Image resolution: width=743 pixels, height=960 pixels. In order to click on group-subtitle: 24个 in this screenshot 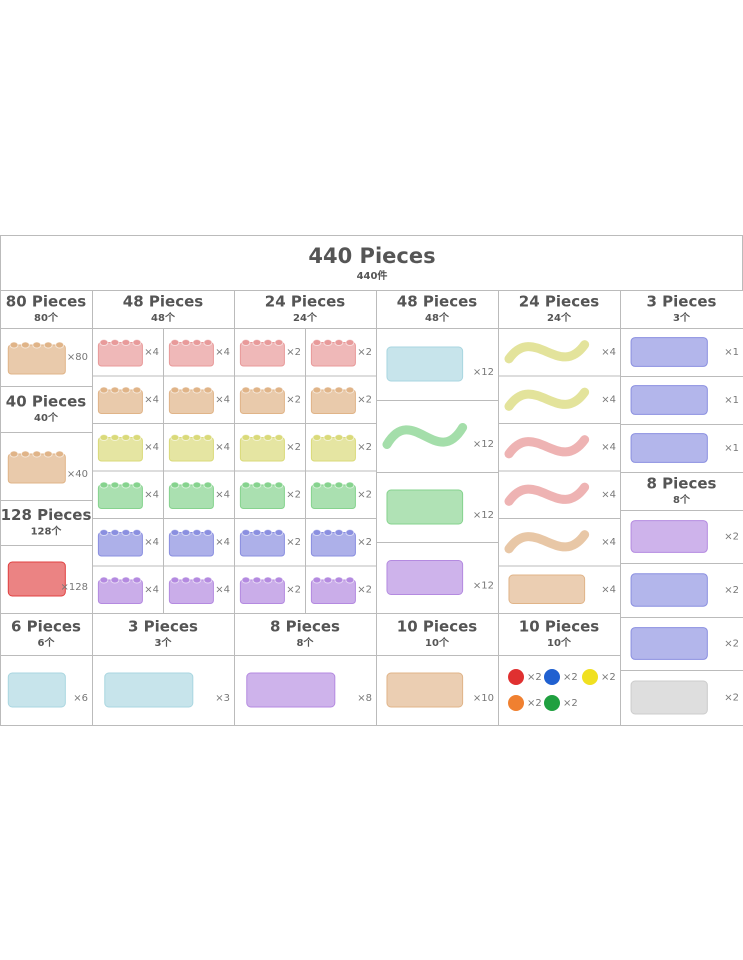, I will do `click(559, 317)`.